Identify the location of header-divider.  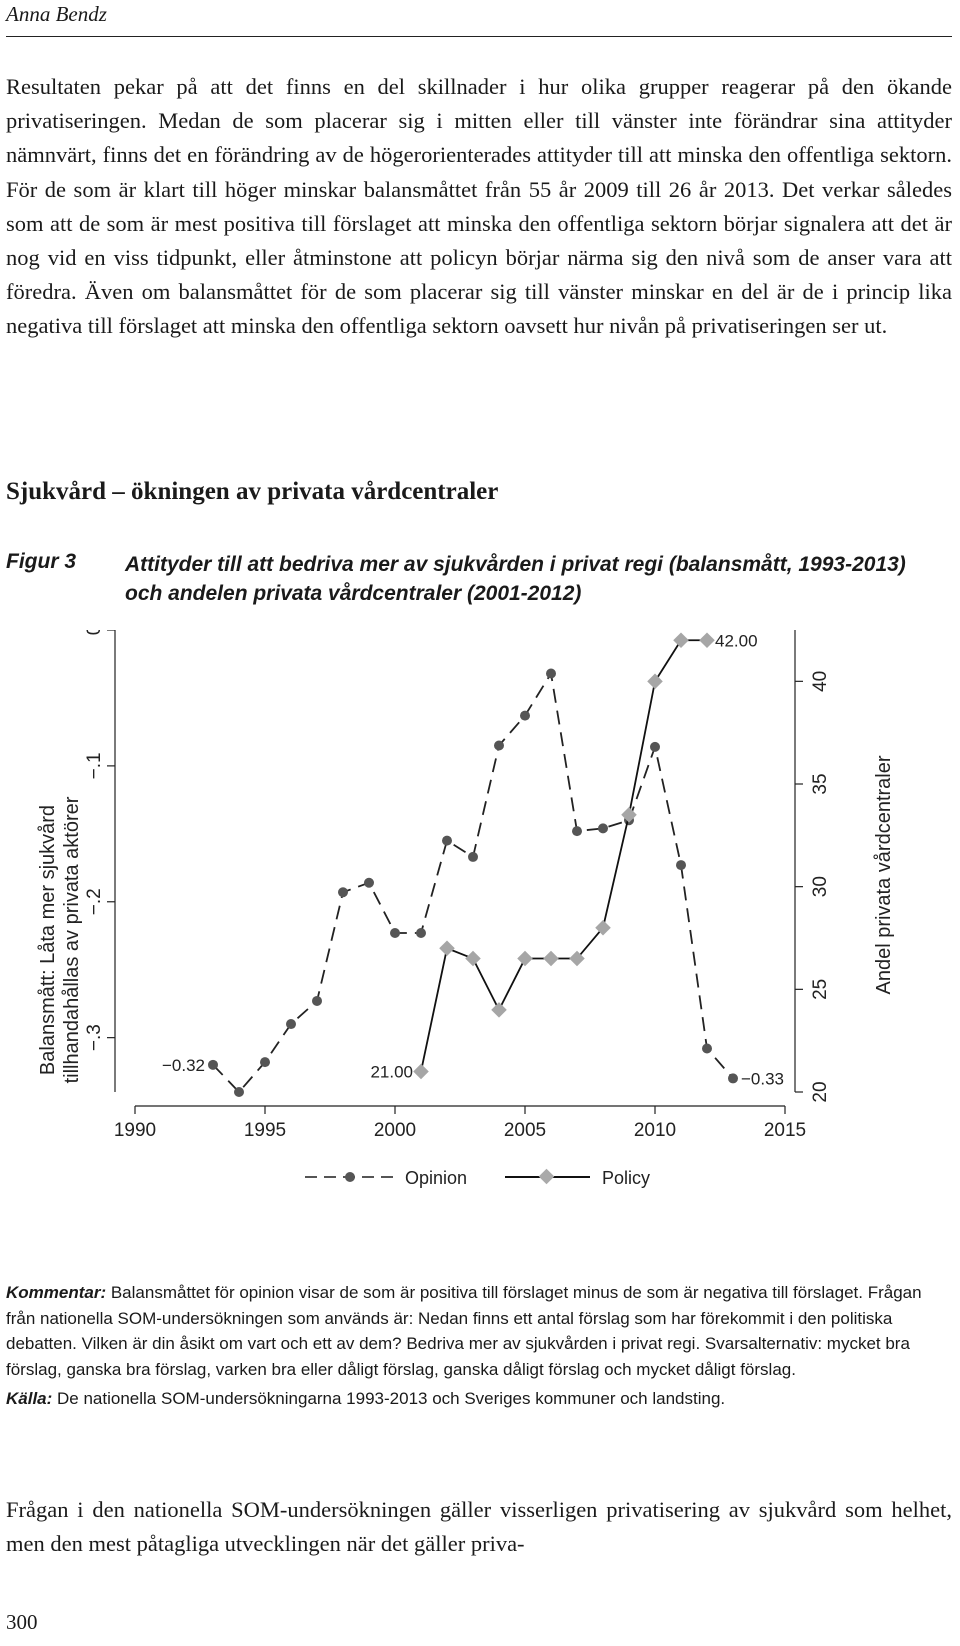
(479, 36).